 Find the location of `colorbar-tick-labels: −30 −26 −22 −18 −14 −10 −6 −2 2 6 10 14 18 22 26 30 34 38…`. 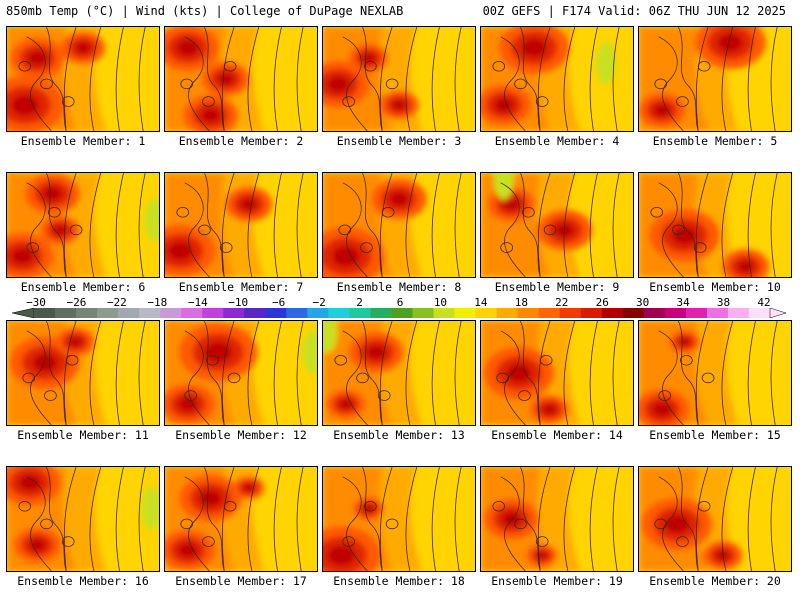

colorbar-tick-labels: −30 −26 −22 −18 −14 −10 −6 −2 2 6 10 14 18 22 26 30 34 38… is located at coordinates (400, 302).